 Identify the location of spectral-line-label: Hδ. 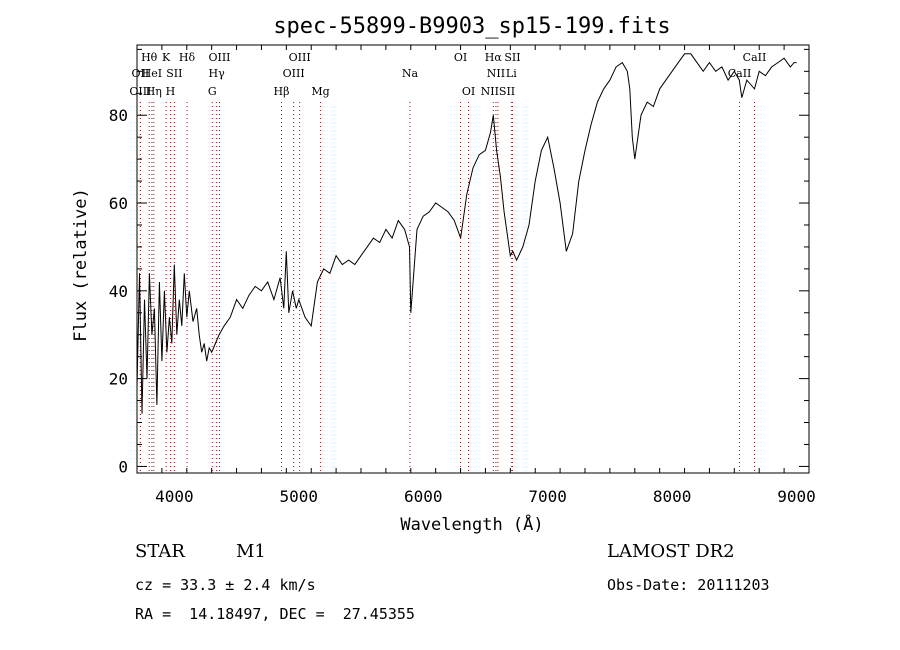
(187, 57).